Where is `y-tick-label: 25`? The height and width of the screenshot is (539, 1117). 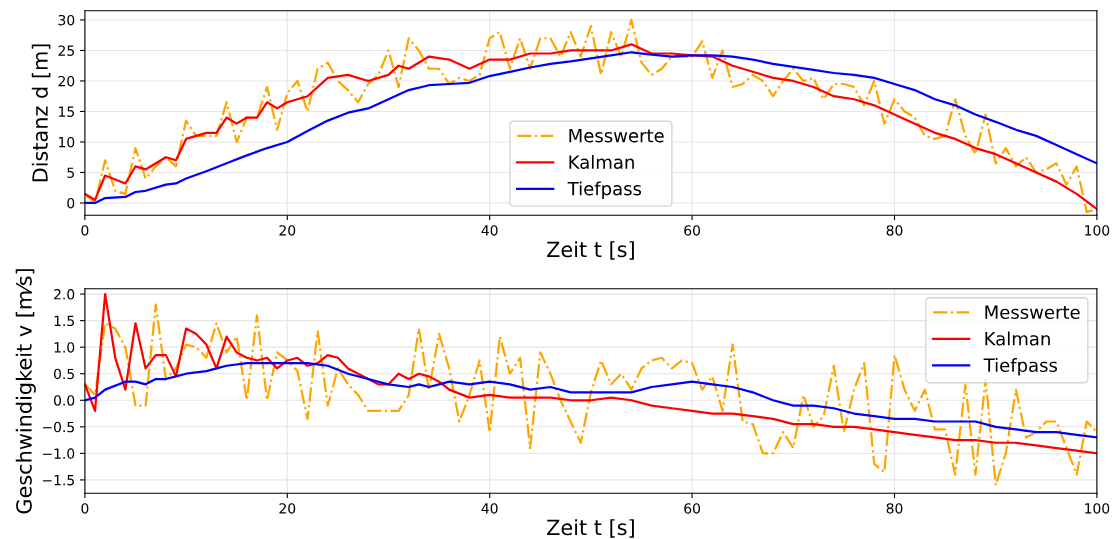
y-tick-label: 25 is located at coordinates (66, 50).